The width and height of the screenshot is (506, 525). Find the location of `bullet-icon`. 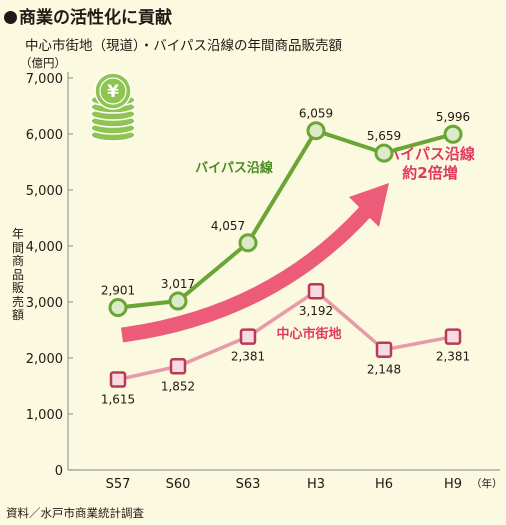

bullet-icon is located at coordinates (10, 17).